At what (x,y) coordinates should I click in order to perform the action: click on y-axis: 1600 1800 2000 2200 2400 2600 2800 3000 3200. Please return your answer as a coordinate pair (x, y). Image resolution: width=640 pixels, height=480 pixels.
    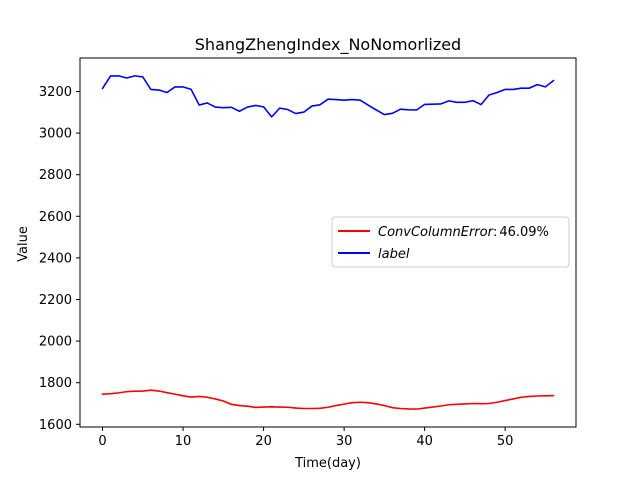
    Looking at the image, I should click on (59, 259).